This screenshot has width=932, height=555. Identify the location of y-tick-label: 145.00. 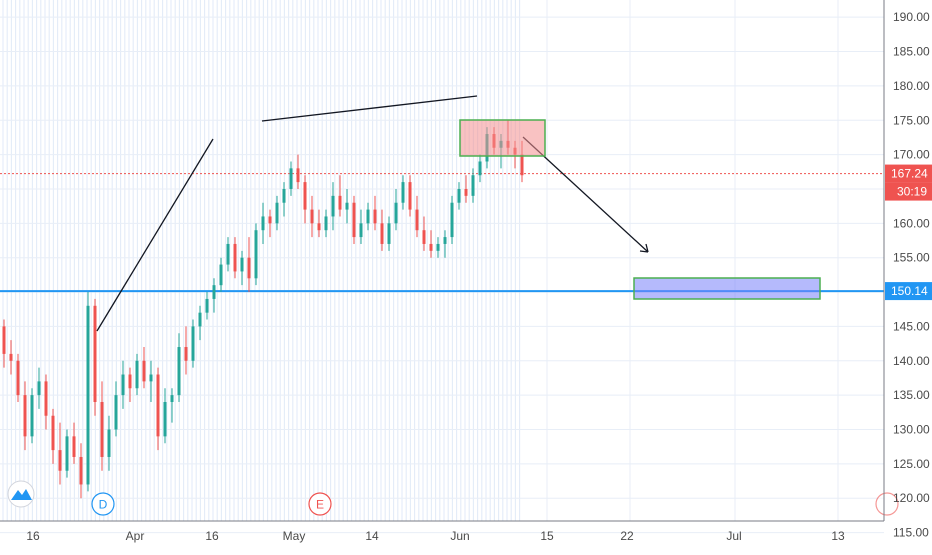
(911, 326).